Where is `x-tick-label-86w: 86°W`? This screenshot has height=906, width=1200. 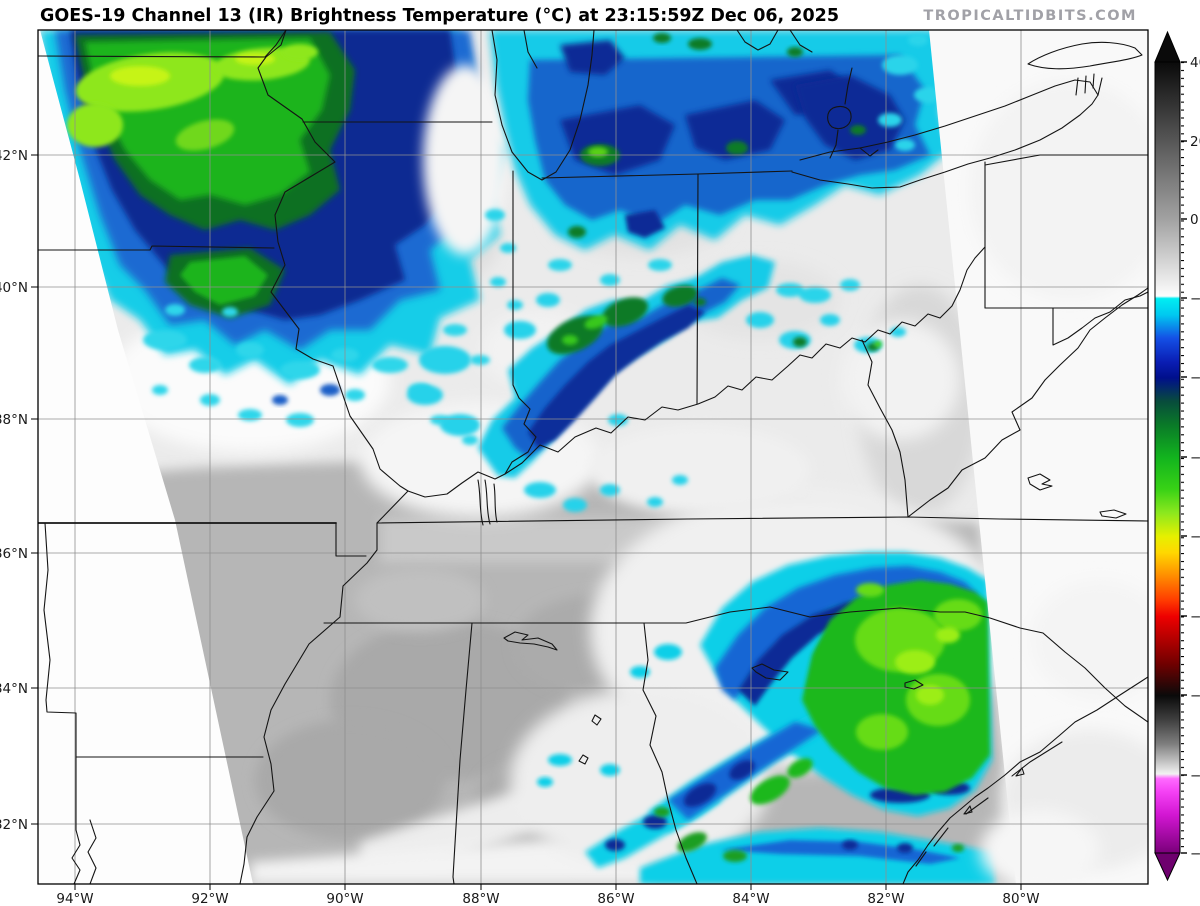
x-tick-label-86w: 86°W is located at coordinates (615, 898).